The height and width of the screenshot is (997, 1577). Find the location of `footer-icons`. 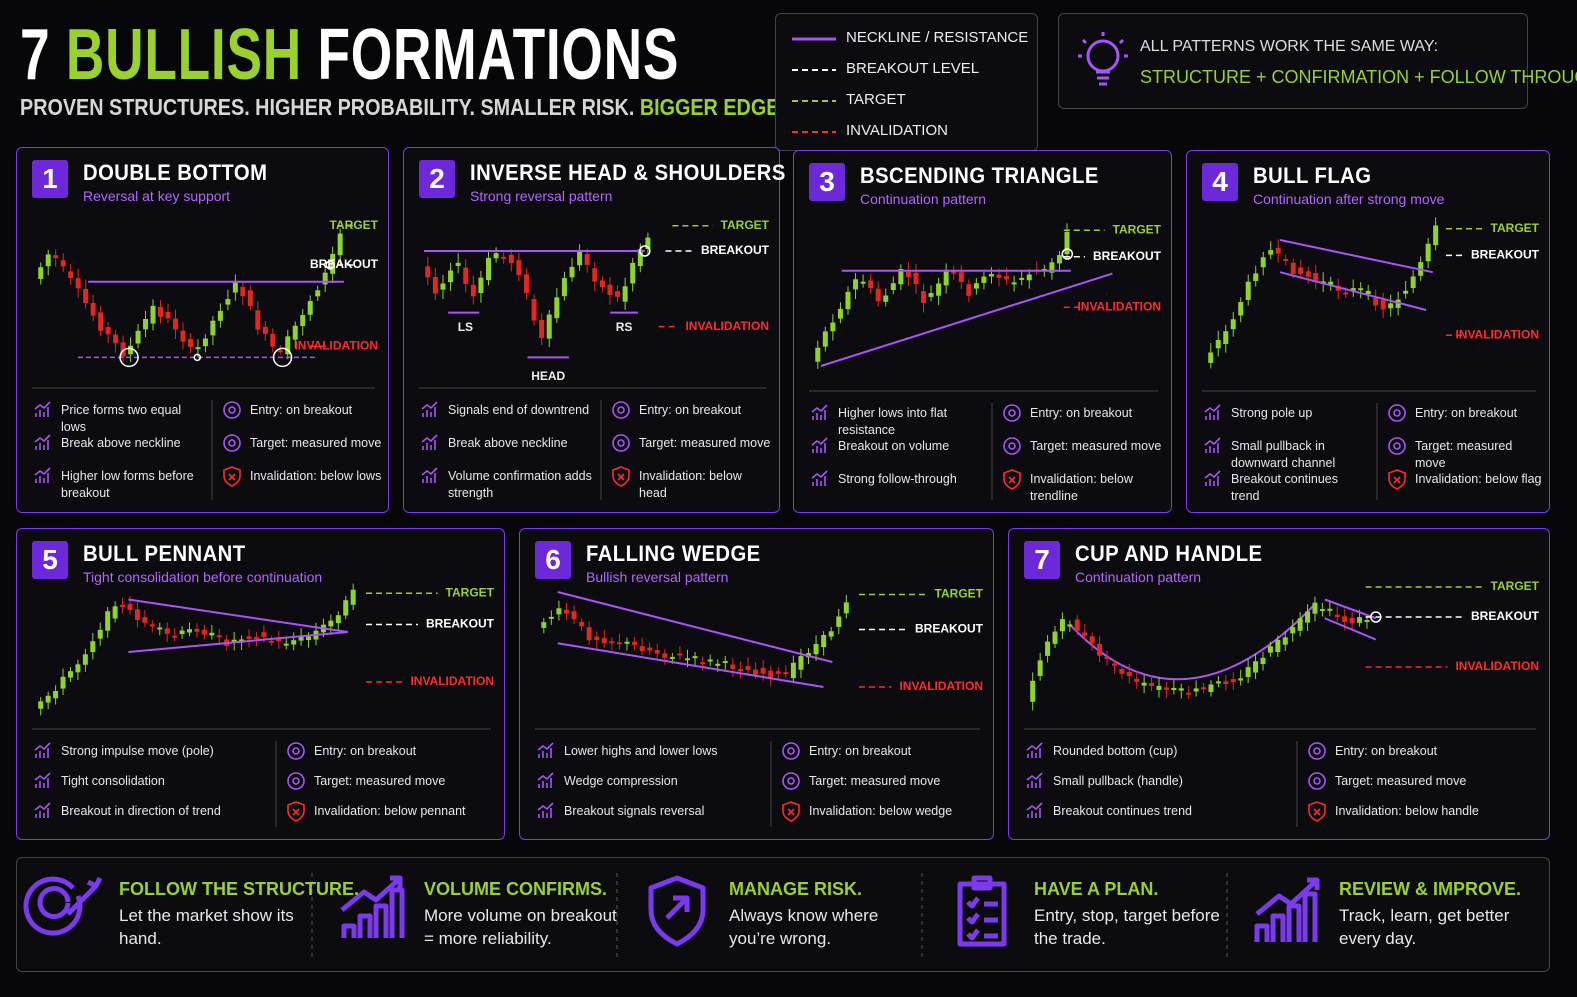

footer-icons is located at coordinates (671, 915).